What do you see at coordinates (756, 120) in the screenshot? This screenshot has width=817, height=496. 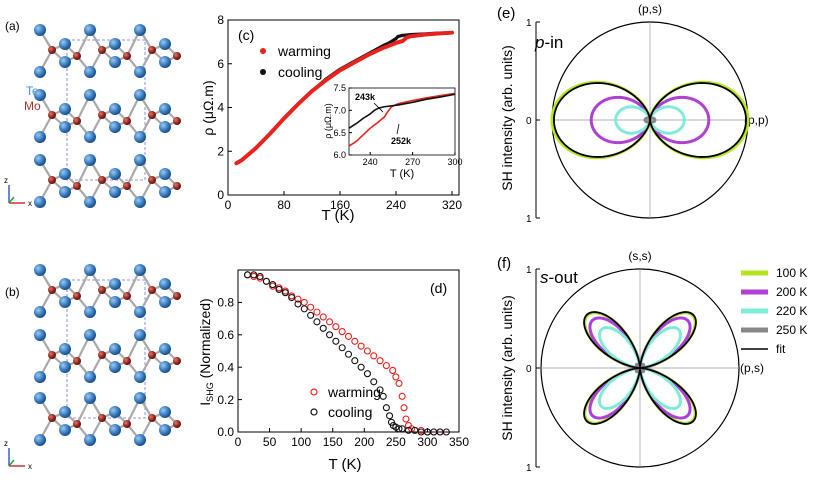 I see `polar-e-right-label: (p,p)` at bounding box center [756, 120].